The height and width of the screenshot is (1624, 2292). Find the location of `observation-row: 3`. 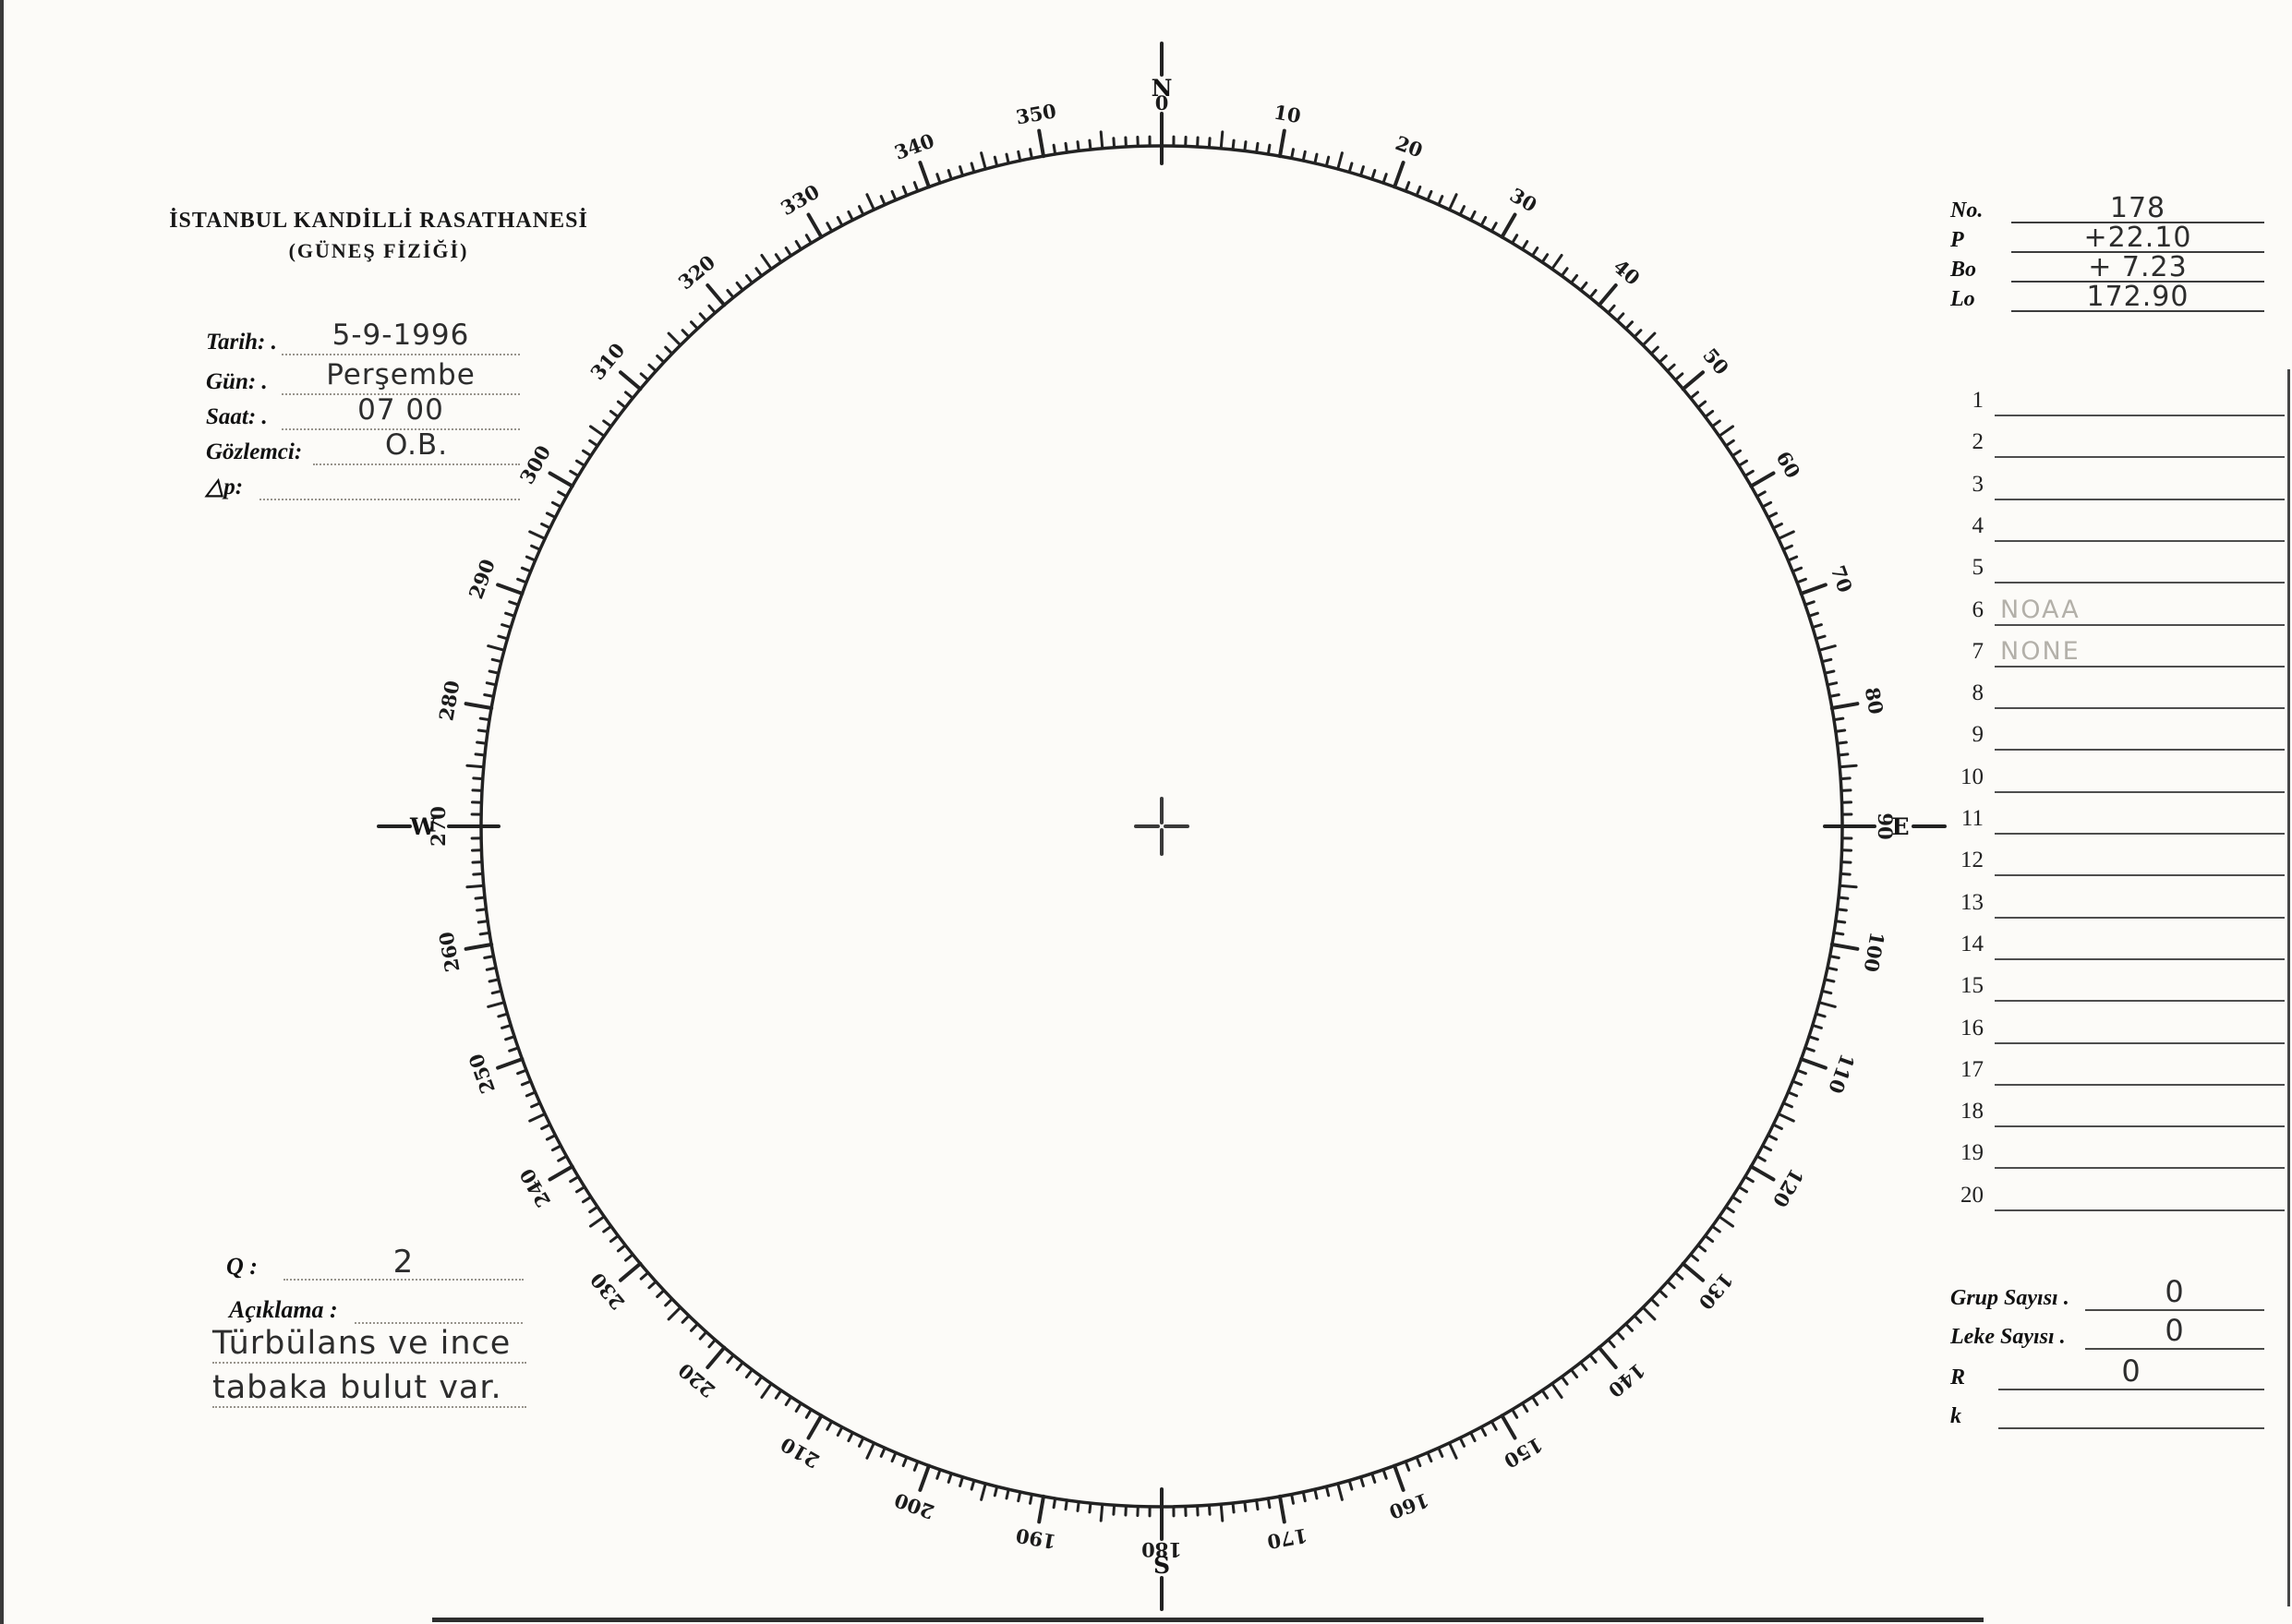

observation-row: 3 is located at coordinates (2120, 481).